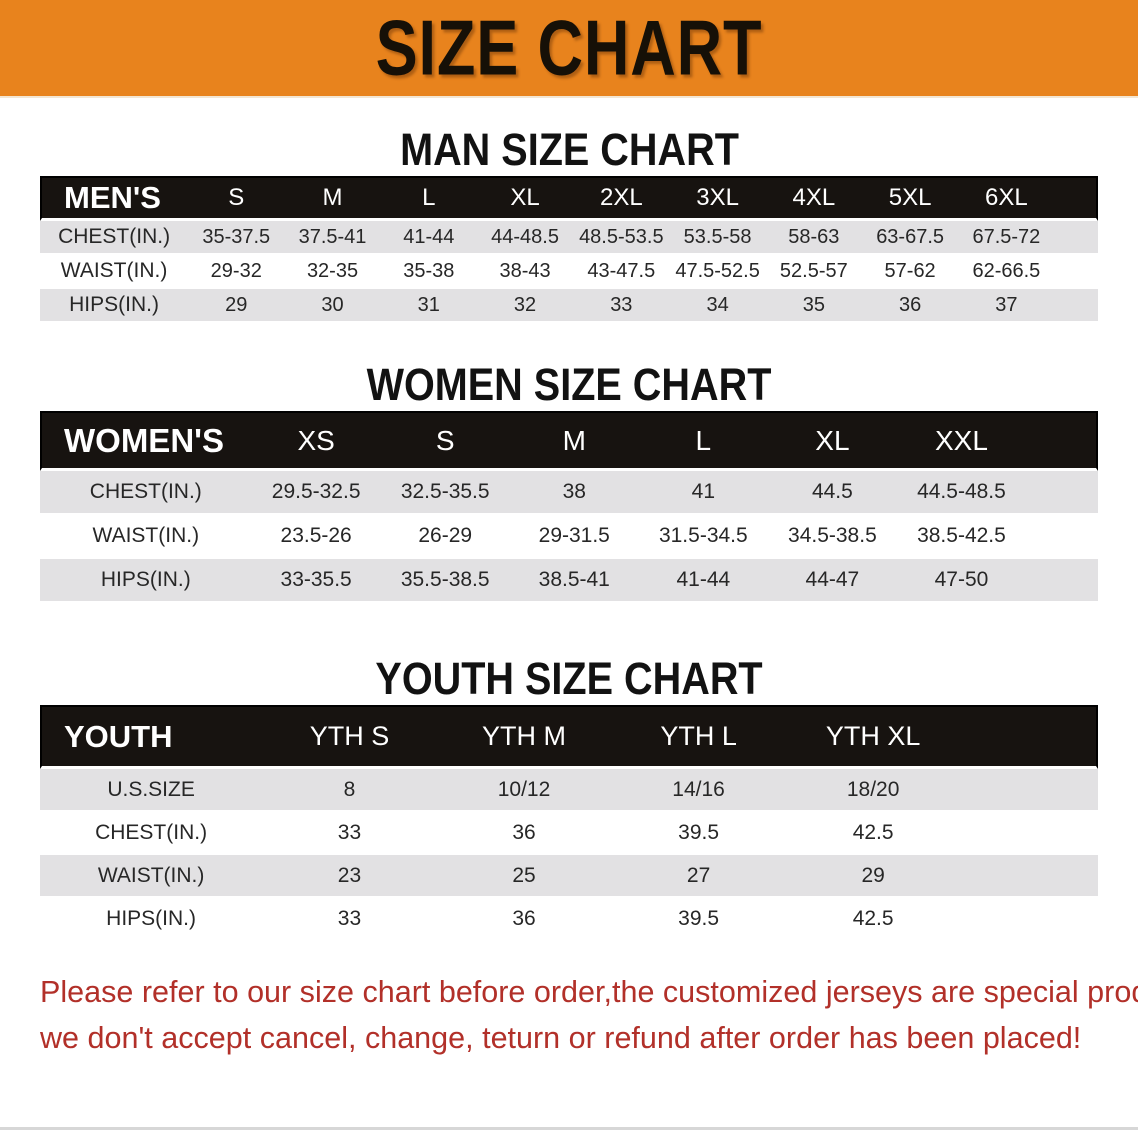 The image size is (1138, 1132). I want to click on table-cell: 41, so click(703, 493).